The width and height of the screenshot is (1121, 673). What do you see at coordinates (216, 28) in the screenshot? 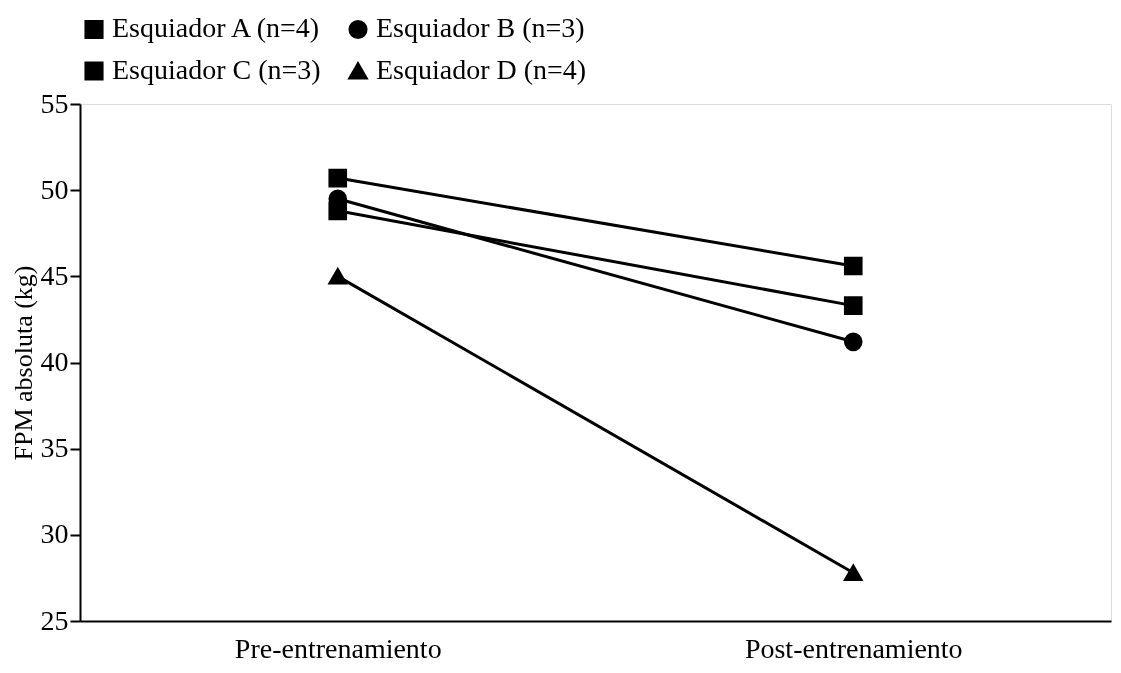
I see `legend-label: Esquiador A (n=4)` at bounding box center [216, 28].